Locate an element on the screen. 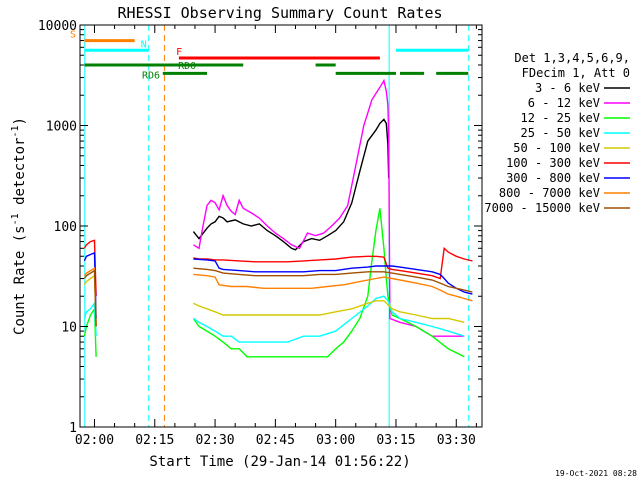 This screenshot has width=640, height=480. y-axis-label: Count Rate (s-1 detector-1) is located at coordinates (19, 226).